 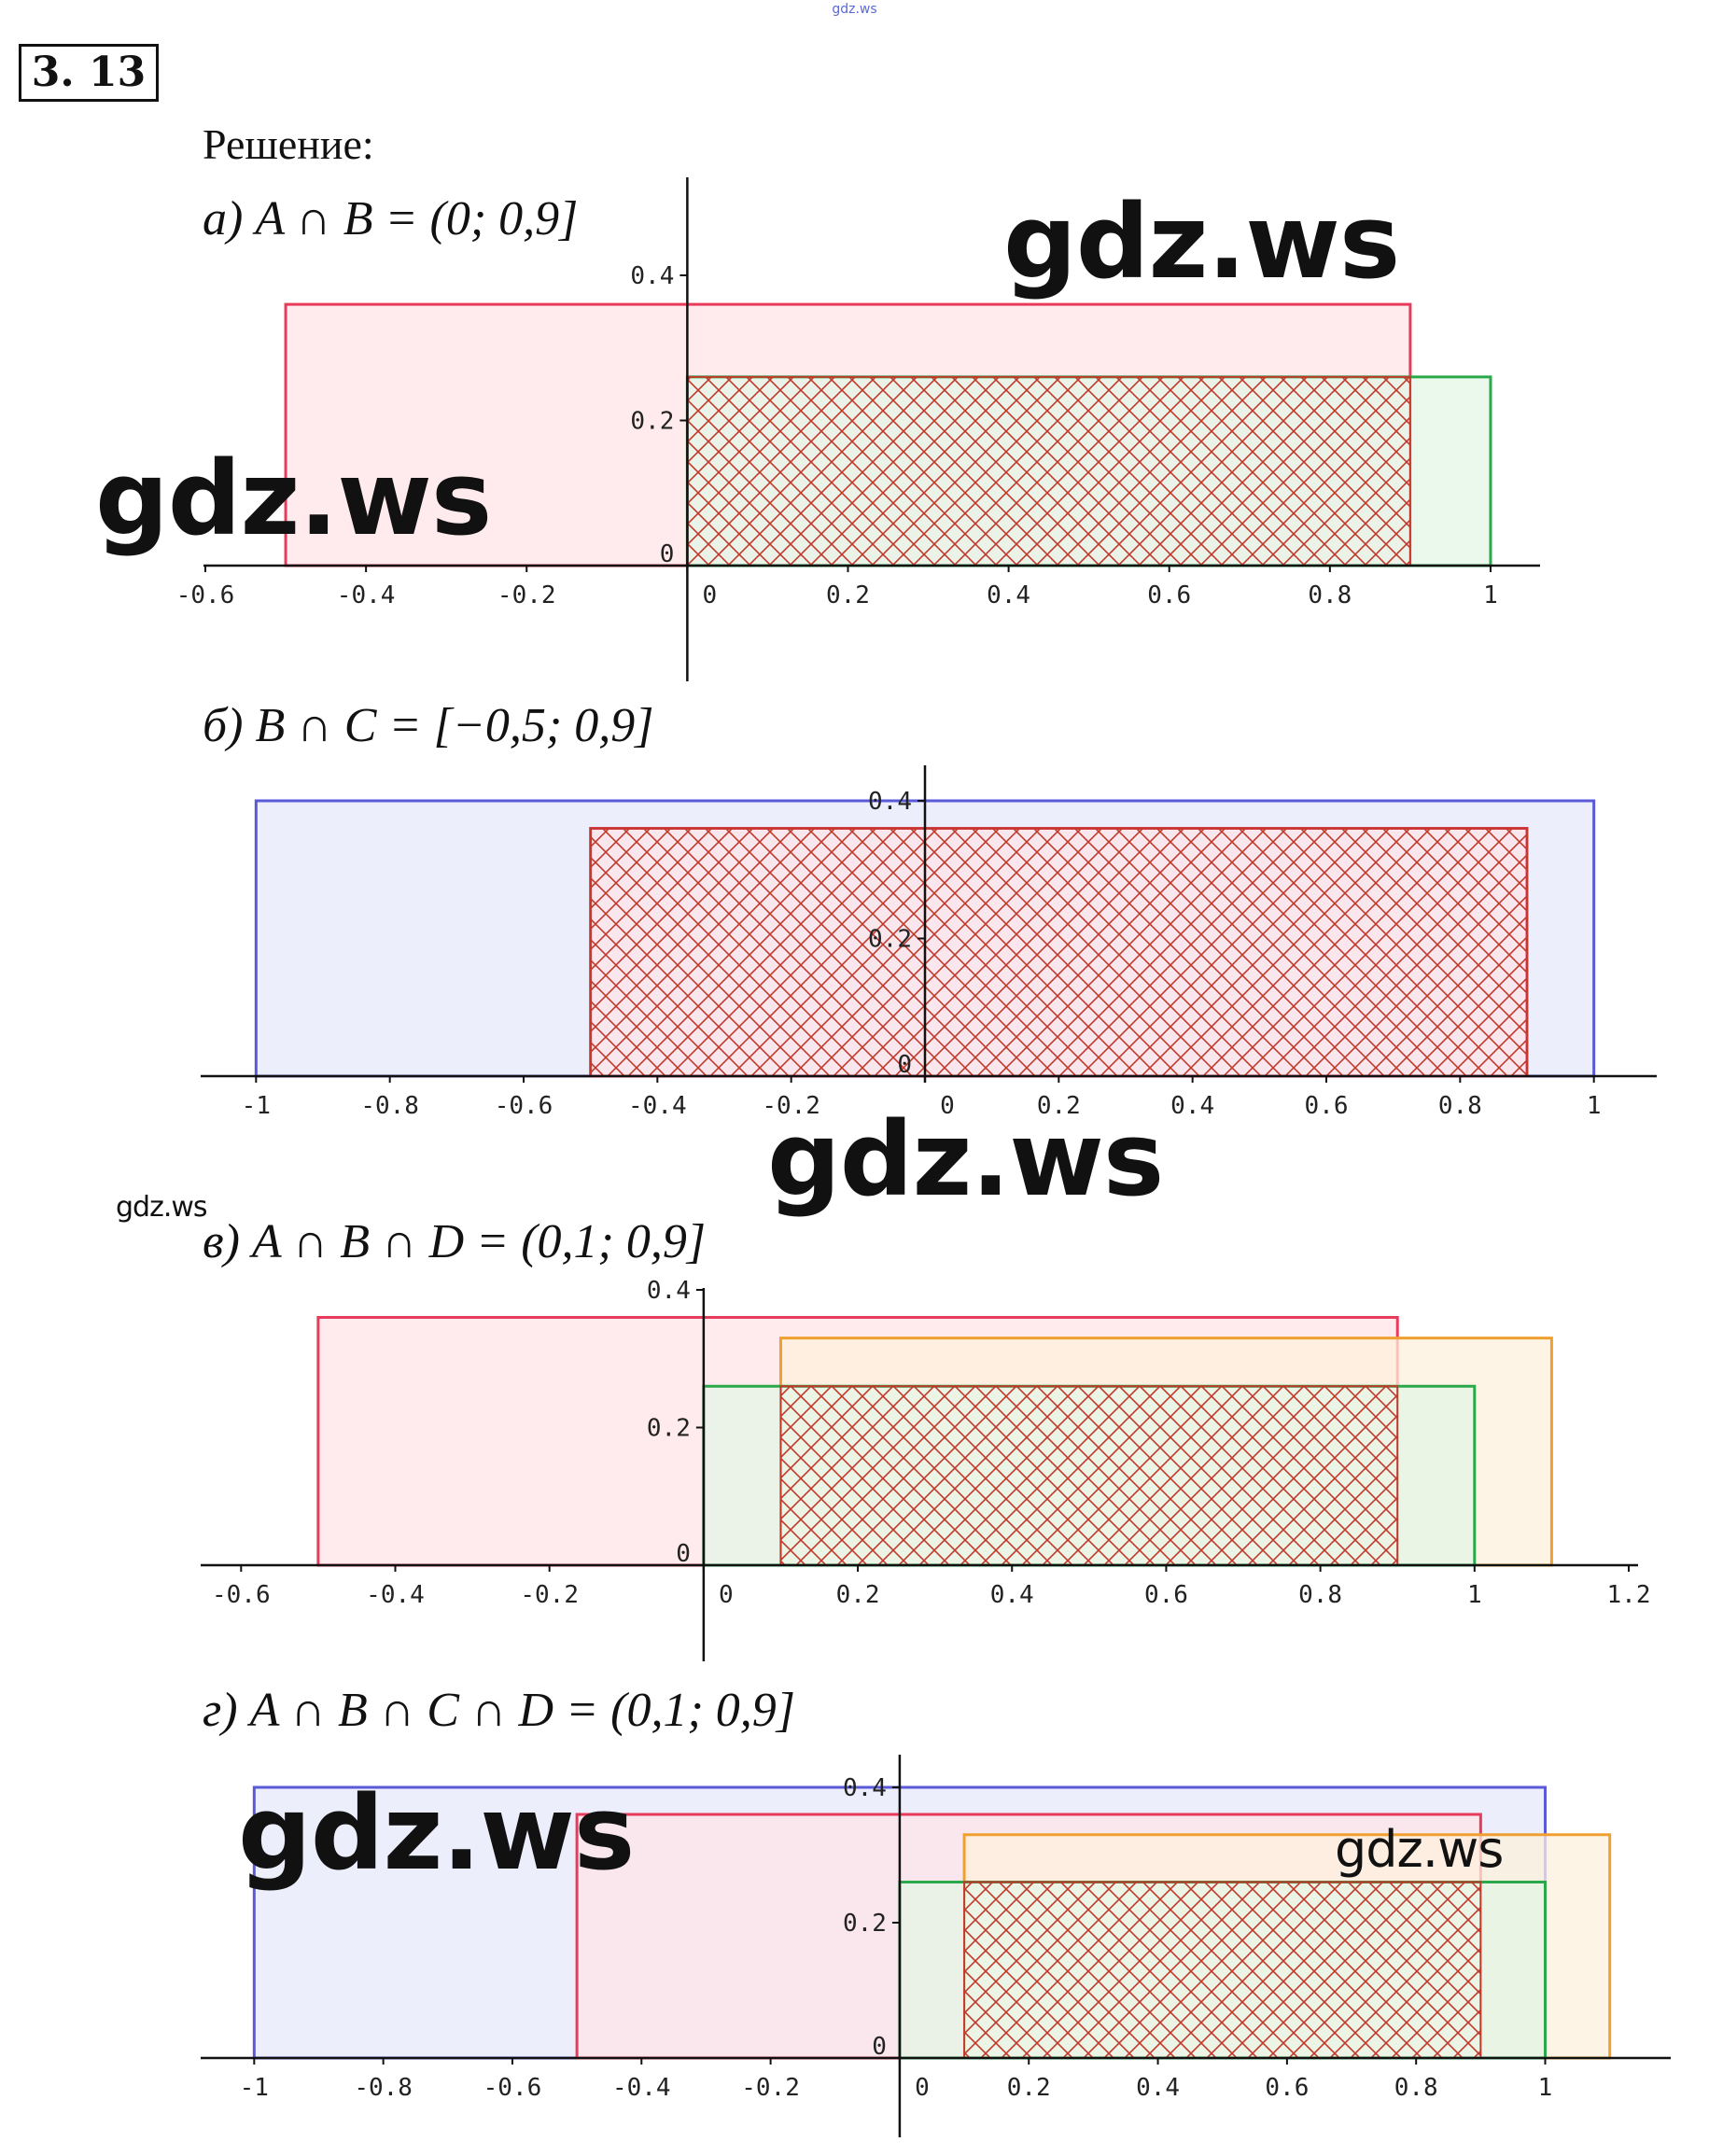 I want to click on watermark-6: gdz.ws, so click(x=1419, y=1849).